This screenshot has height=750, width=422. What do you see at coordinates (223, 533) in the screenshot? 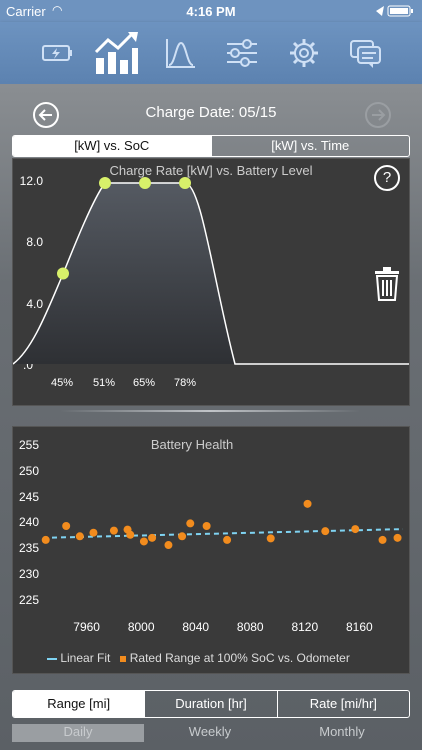
I see `linear-fit-line` at bounding box center [223, 533].